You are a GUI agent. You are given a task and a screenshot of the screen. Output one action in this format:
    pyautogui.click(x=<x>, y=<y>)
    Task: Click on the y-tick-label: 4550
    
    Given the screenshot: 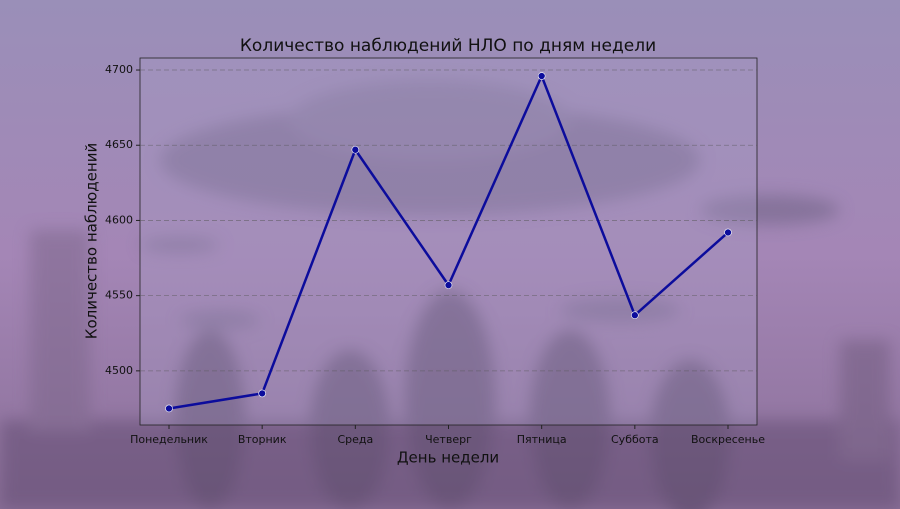 What is the action you would take?
    pyautogui.click(x=119, y=295)
    